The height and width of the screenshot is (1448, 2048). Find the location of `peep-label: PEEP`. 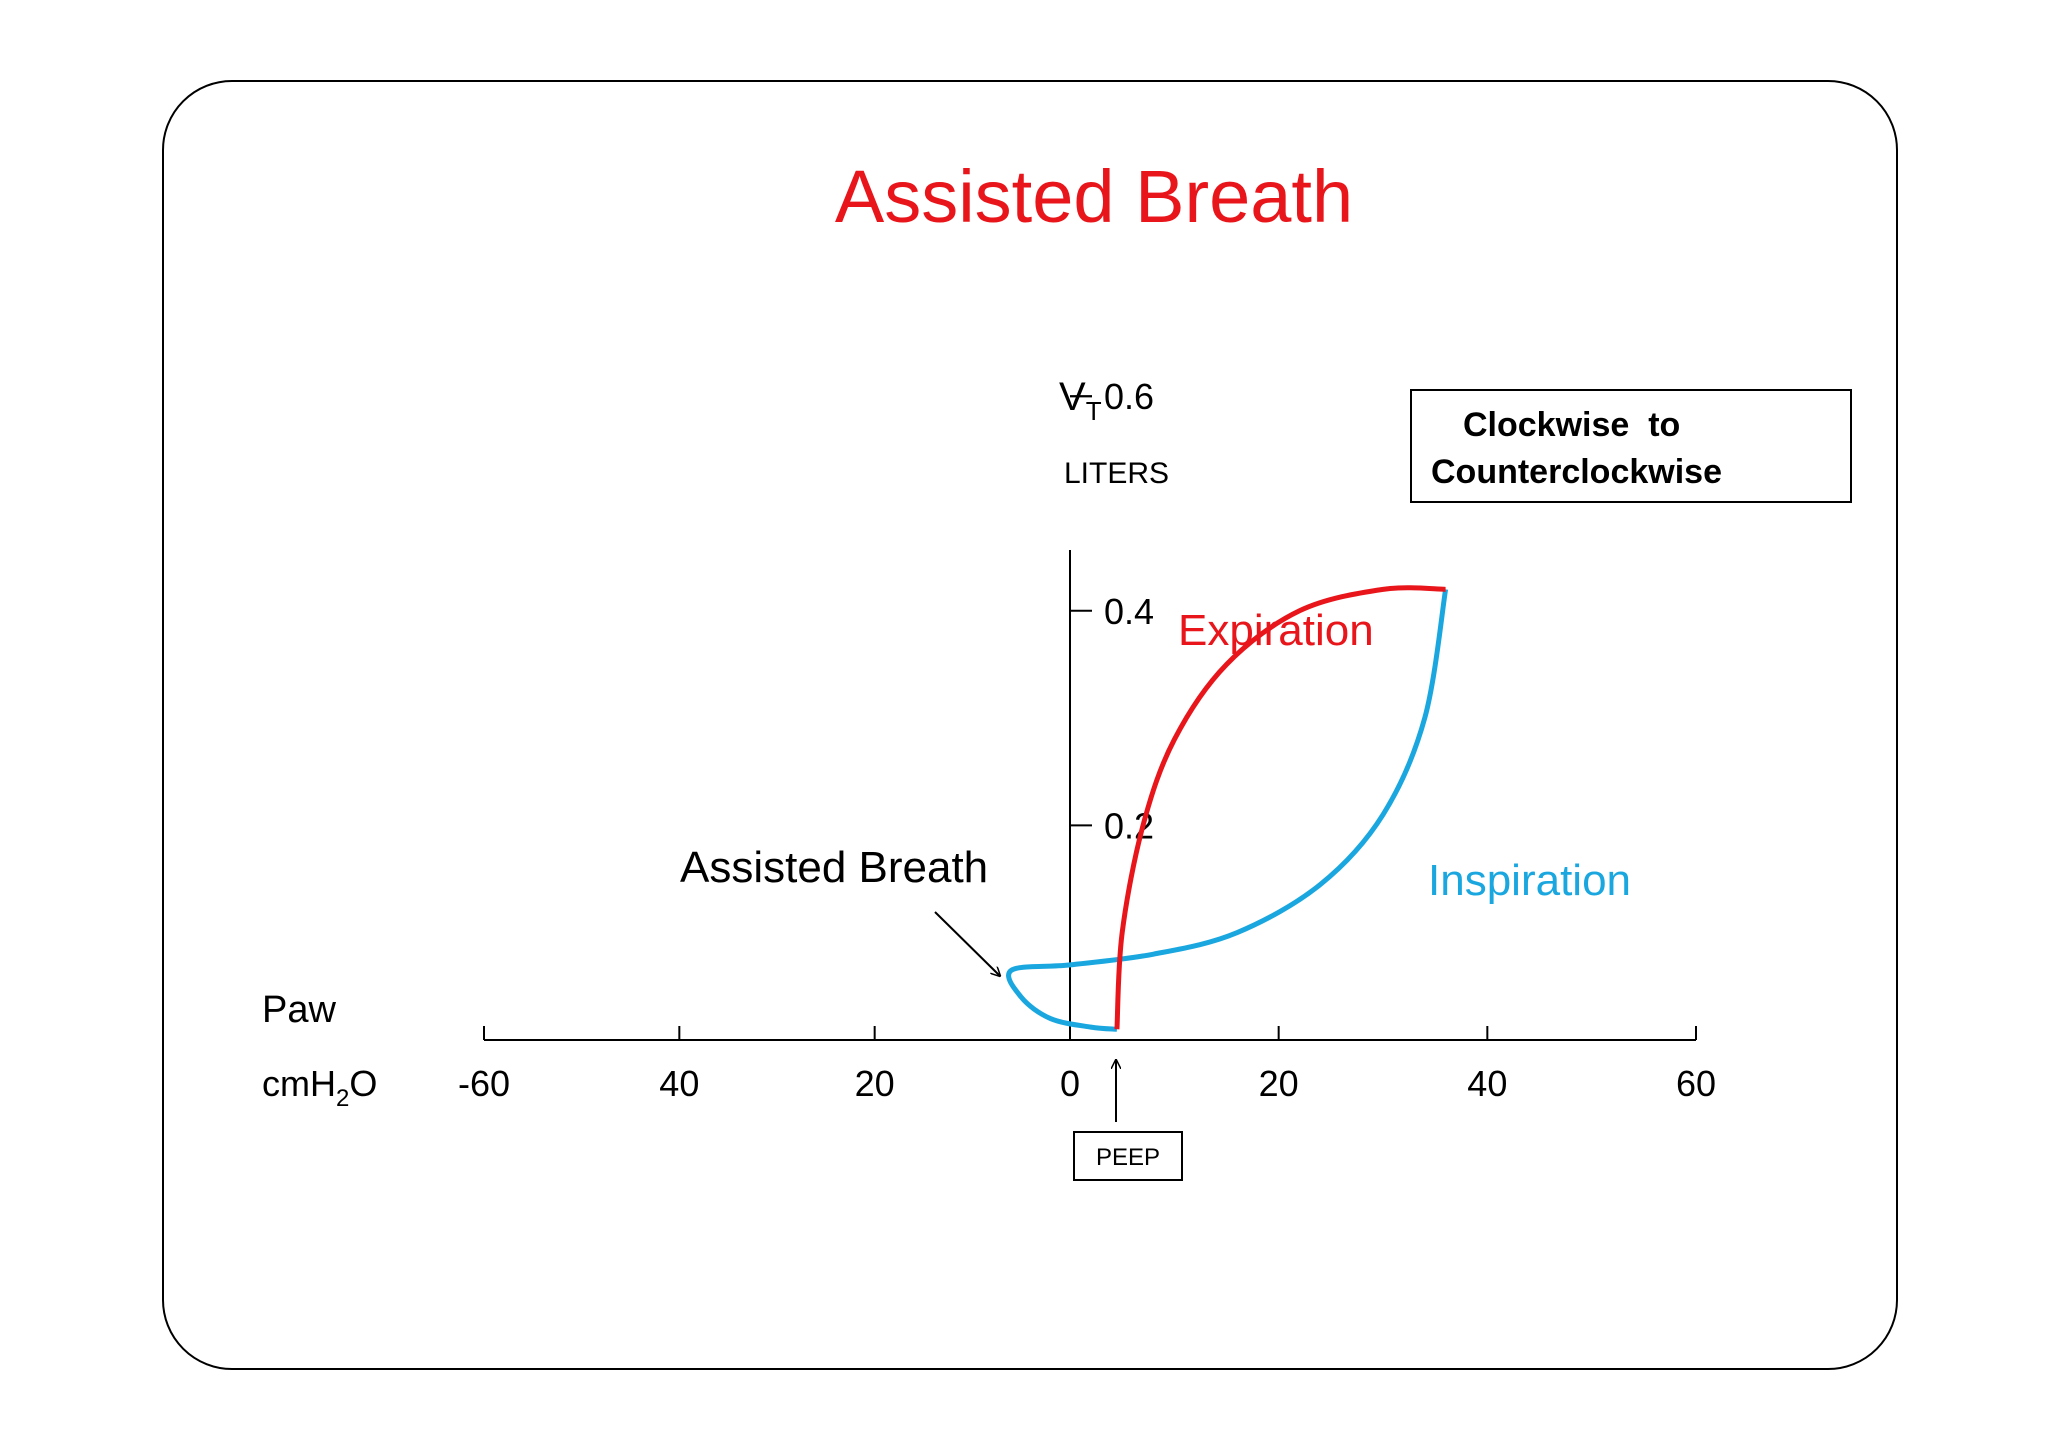

peep-label: PEEP is located at coordinates (1128, 1157).